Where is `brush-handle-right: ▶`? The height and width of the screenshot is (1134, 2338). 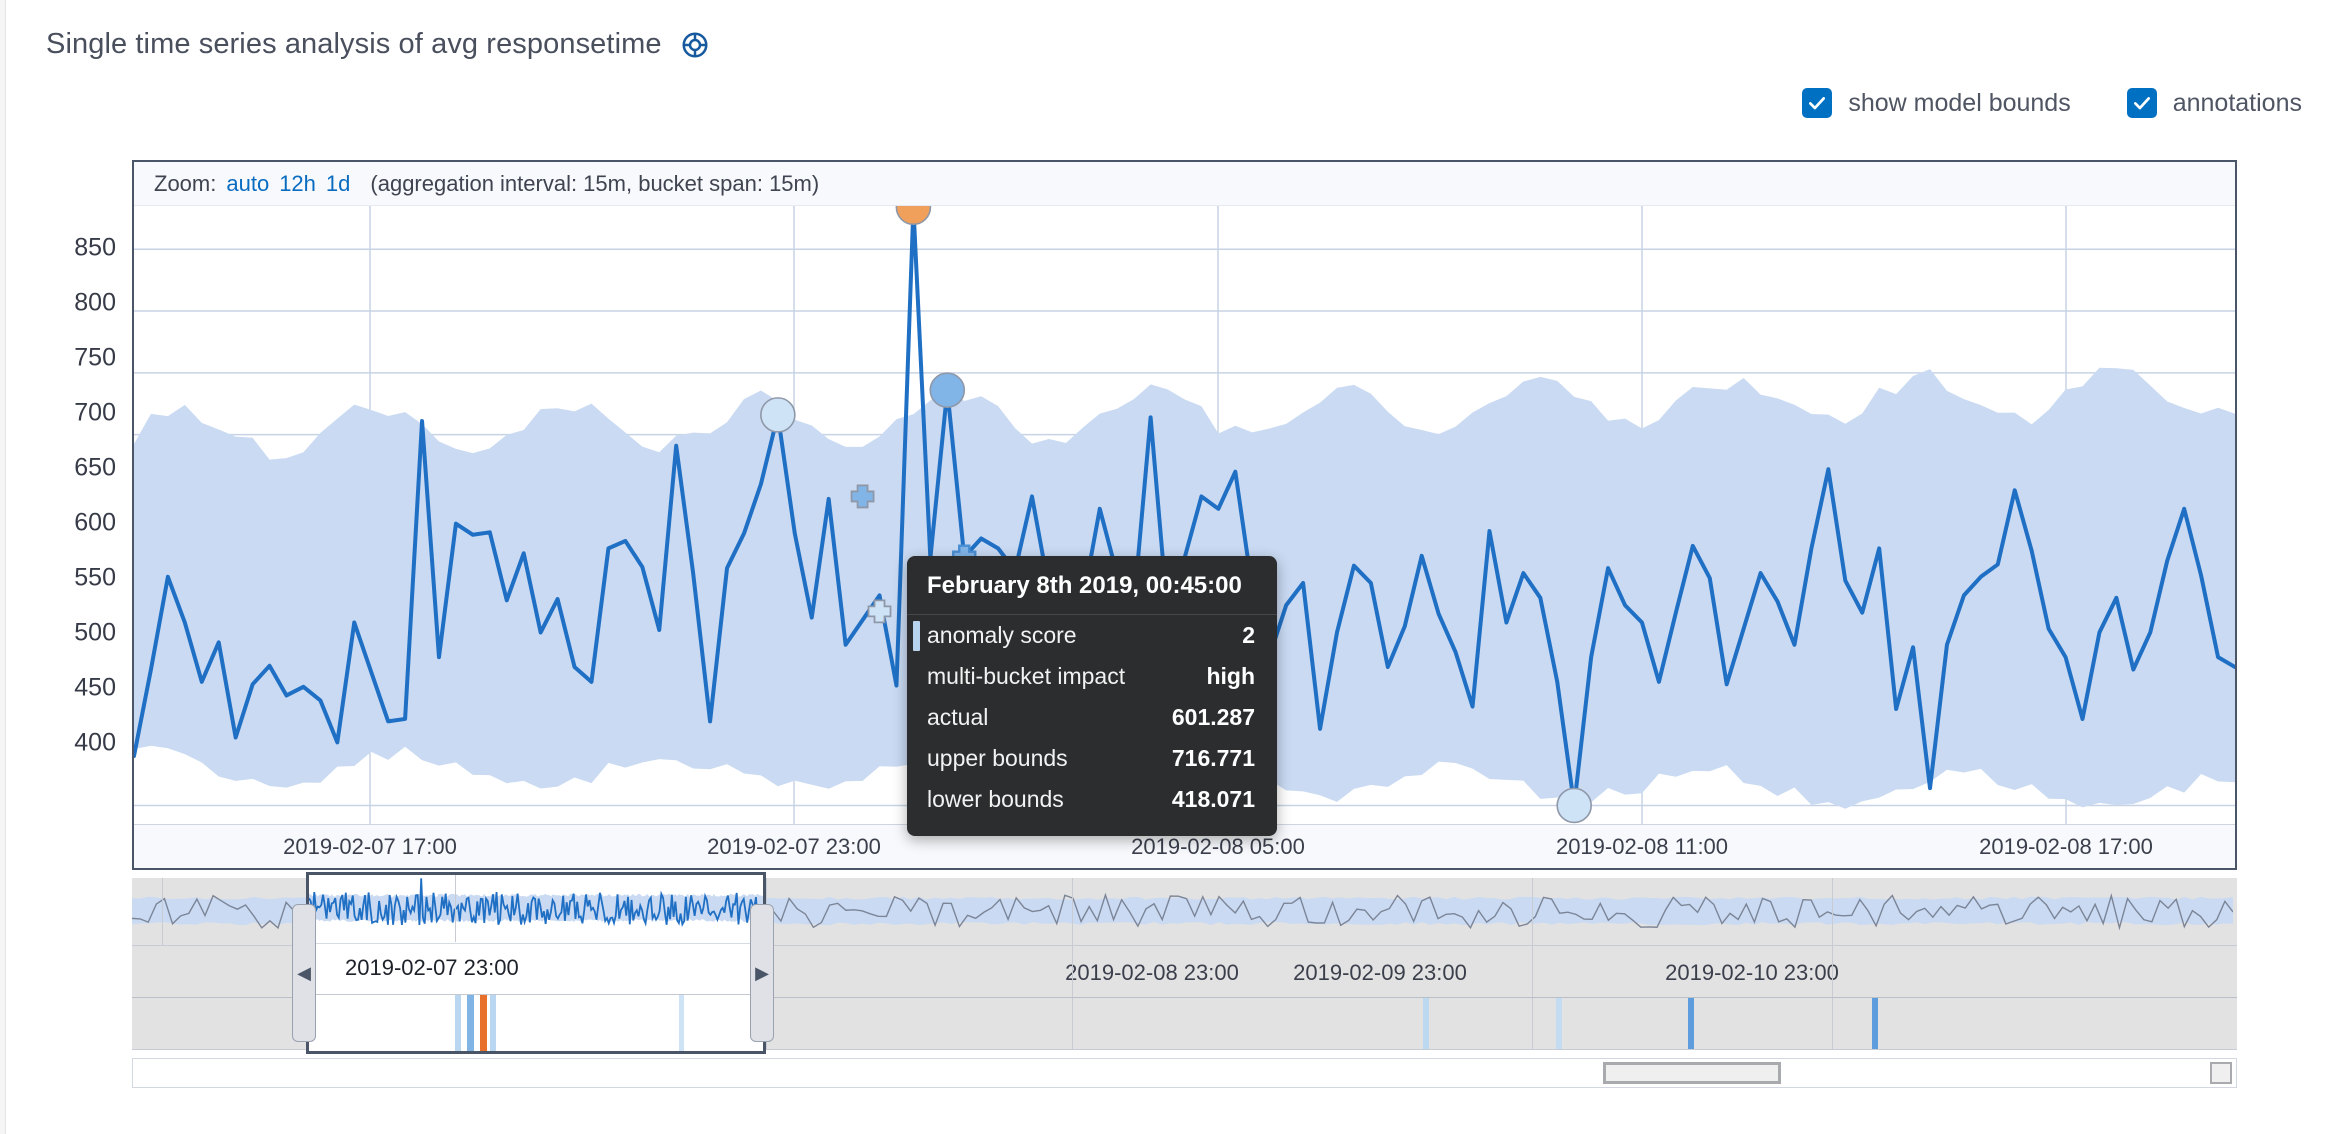
brush-handle-right: ▶ is located at coordinates (762, 973).